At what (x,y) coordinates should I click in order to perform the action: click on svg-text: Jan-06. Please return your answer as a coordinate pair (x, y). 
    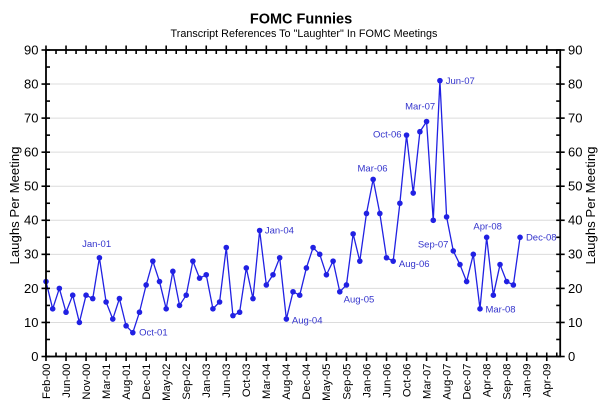
    Looking at the image, I should click on (367, 381).